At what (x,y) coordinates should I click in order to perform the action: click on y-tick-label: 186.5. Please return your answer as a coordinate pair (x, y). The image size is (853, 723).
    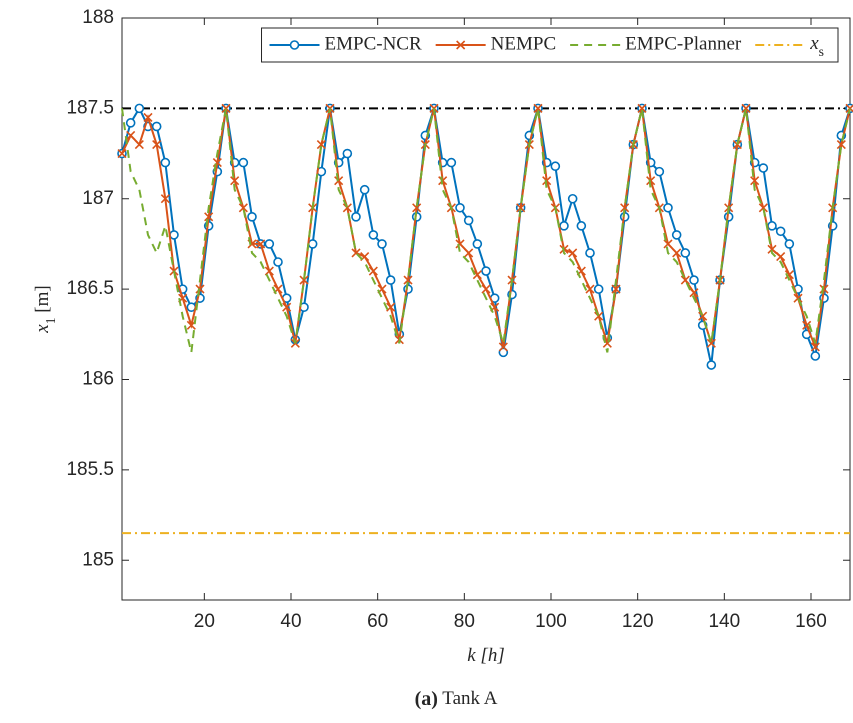
    Looking at the image, I should click on (90, 288).